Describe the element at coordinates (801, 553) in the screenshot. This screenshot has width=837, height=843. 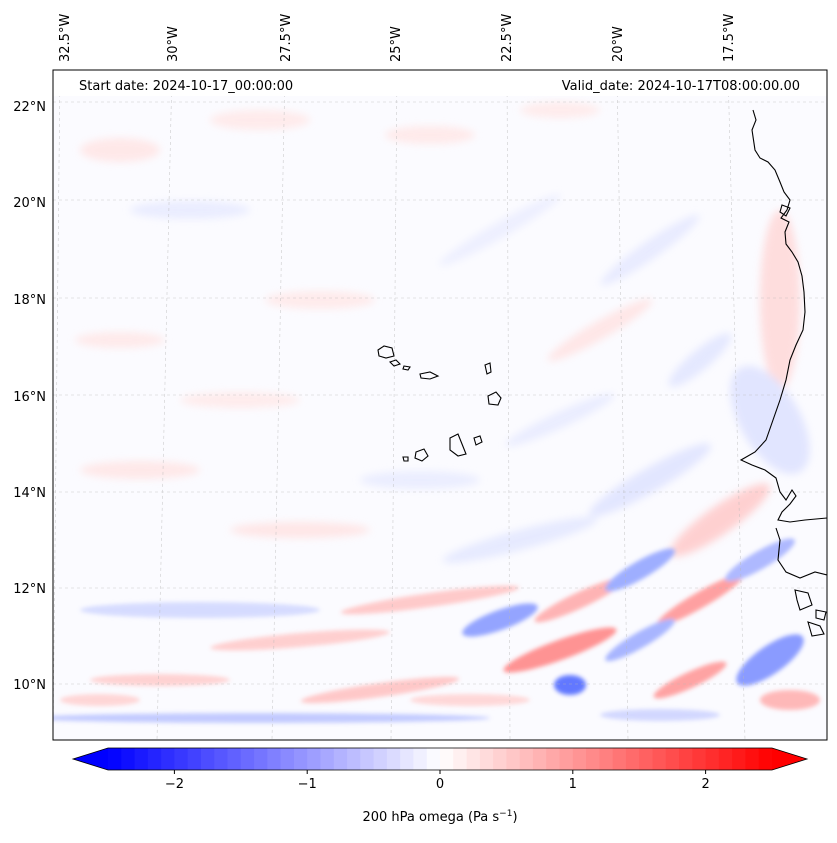
I see `coast-south` at that location.